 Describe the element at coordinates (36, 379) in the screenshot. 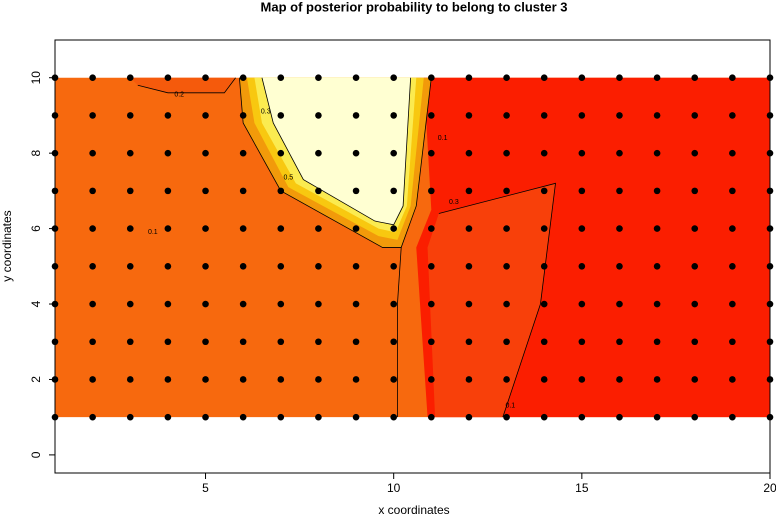

I see `y-tick-label: 2` at that location.